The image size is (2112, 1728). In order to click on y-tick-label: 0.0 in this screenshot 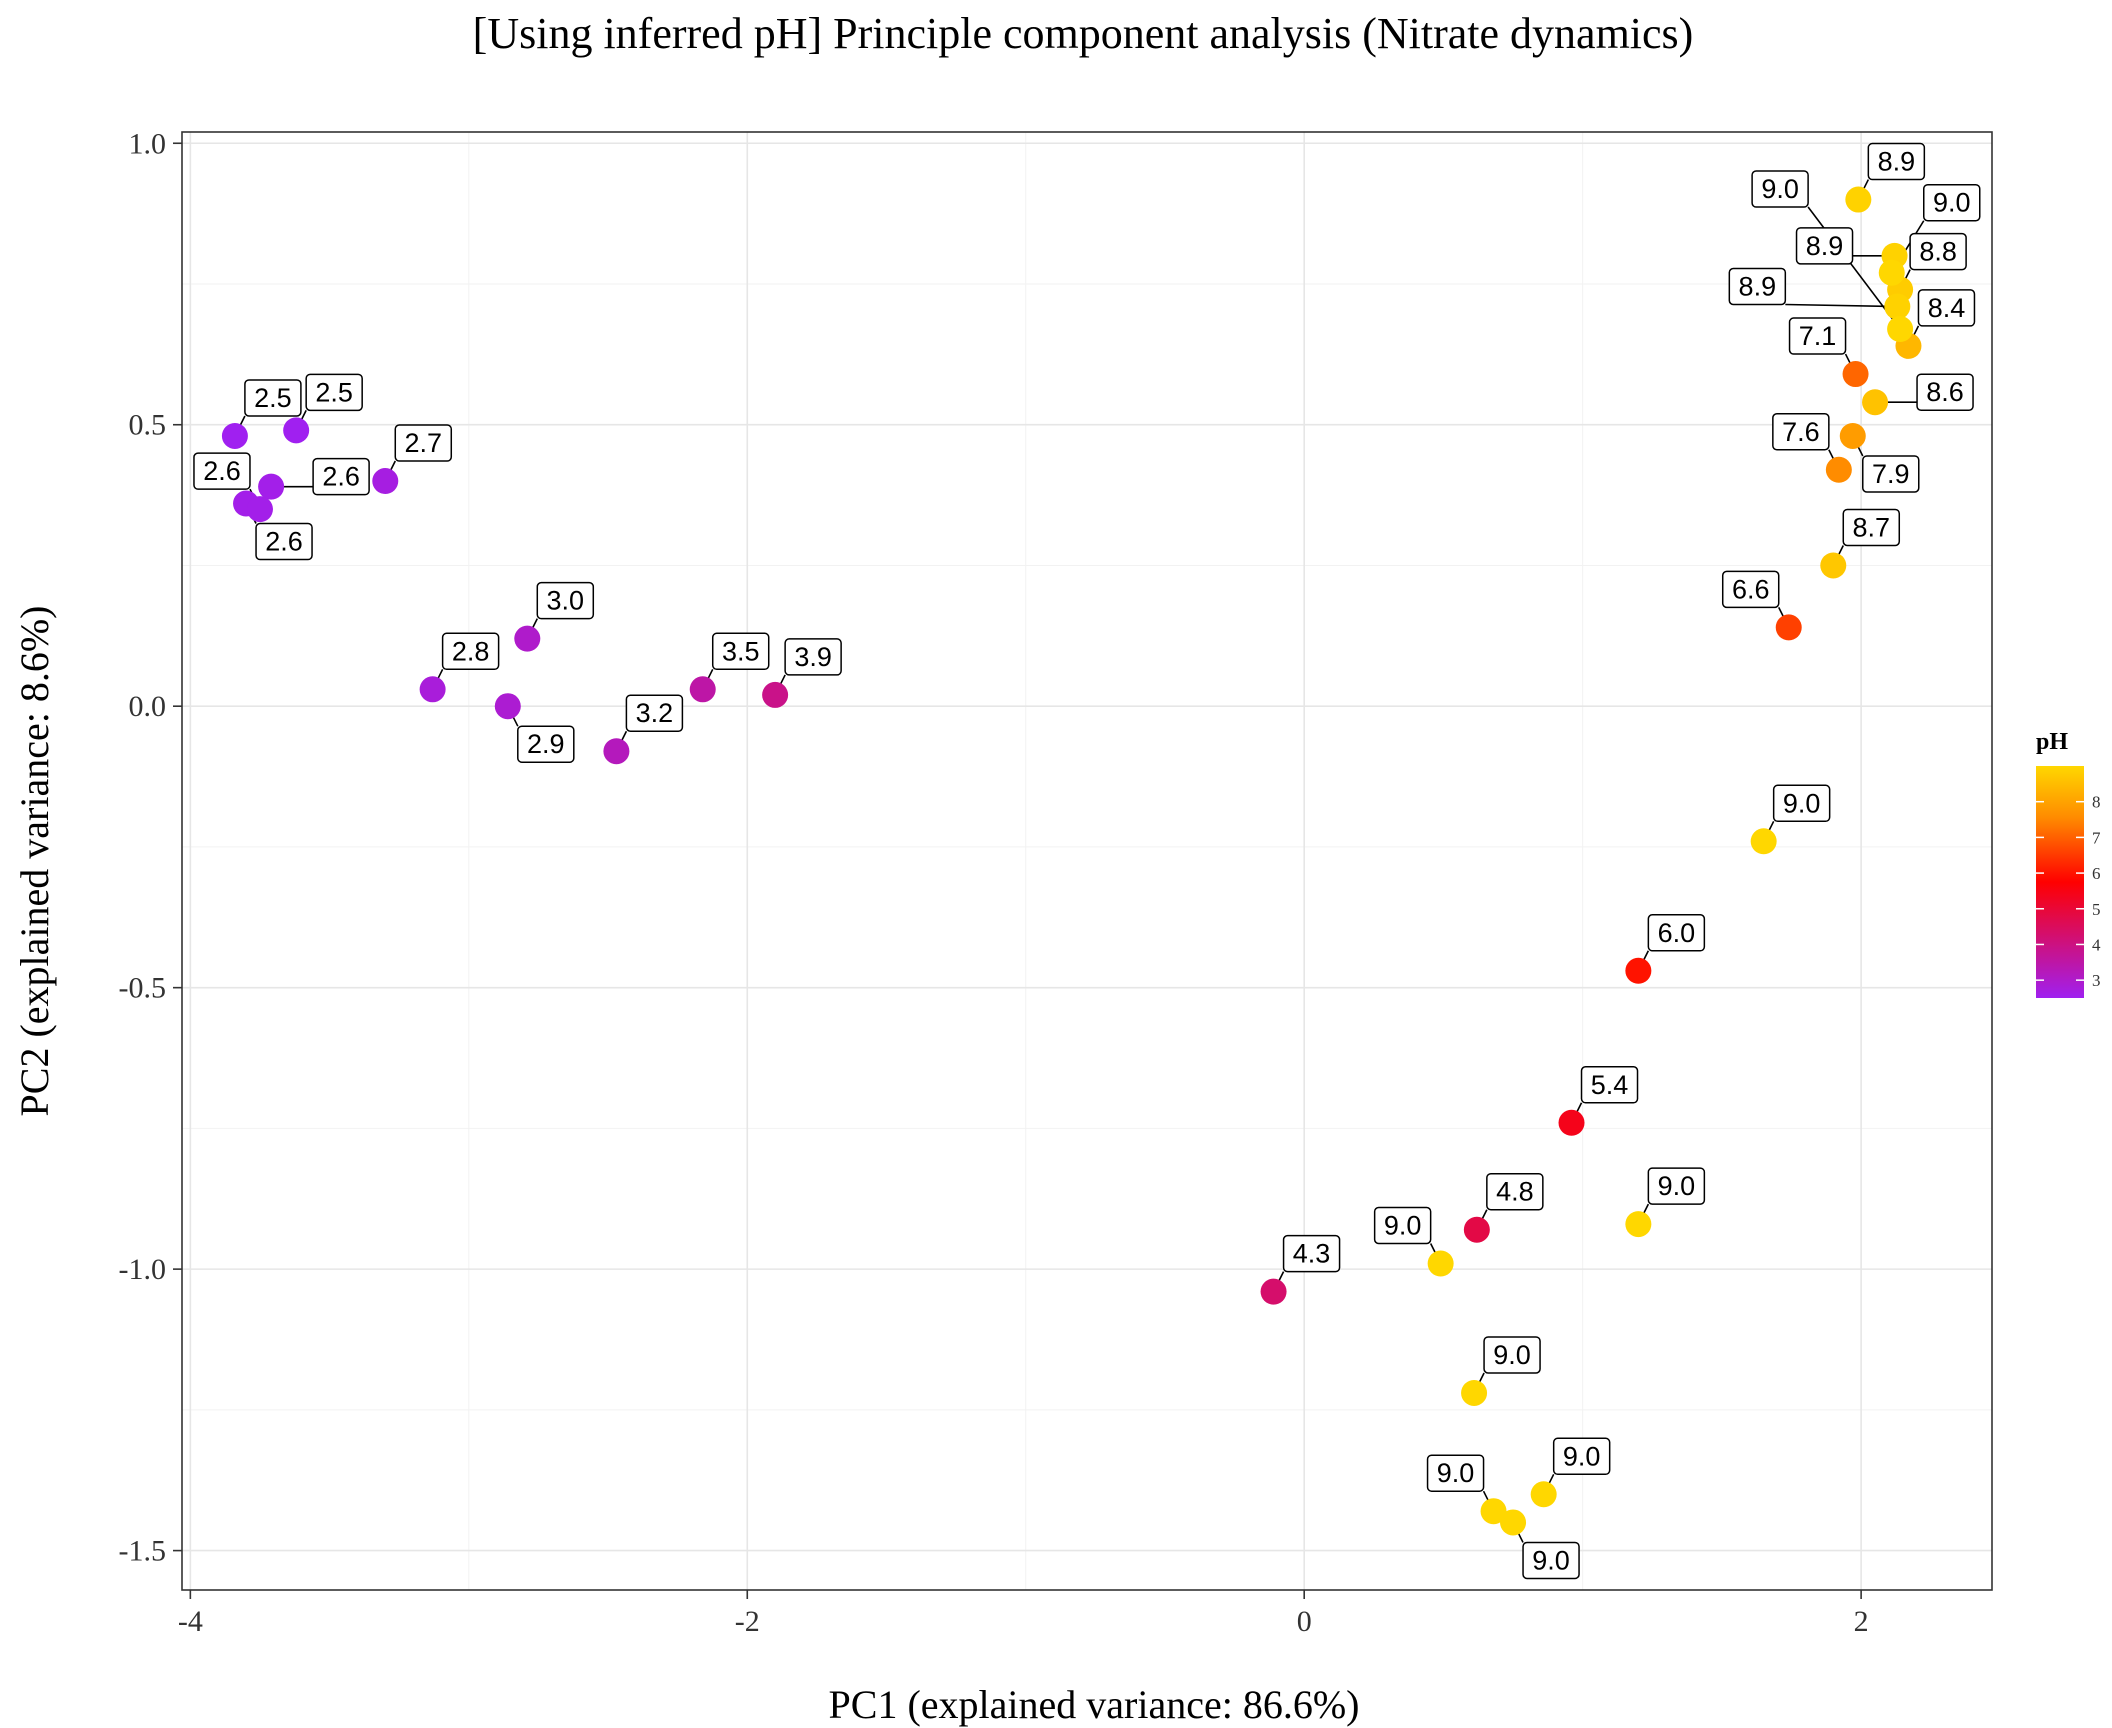, I will do `click(148, 706)`.